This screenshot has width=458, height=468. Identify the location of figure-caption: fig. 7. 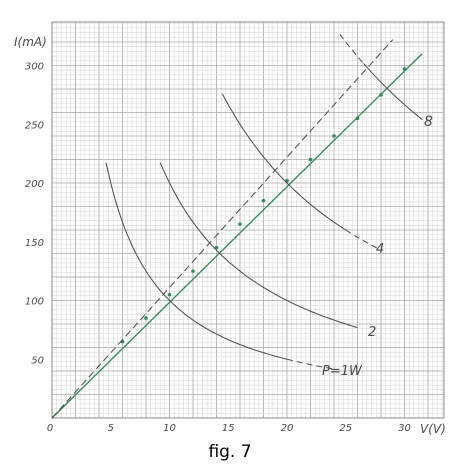
(229, 452).